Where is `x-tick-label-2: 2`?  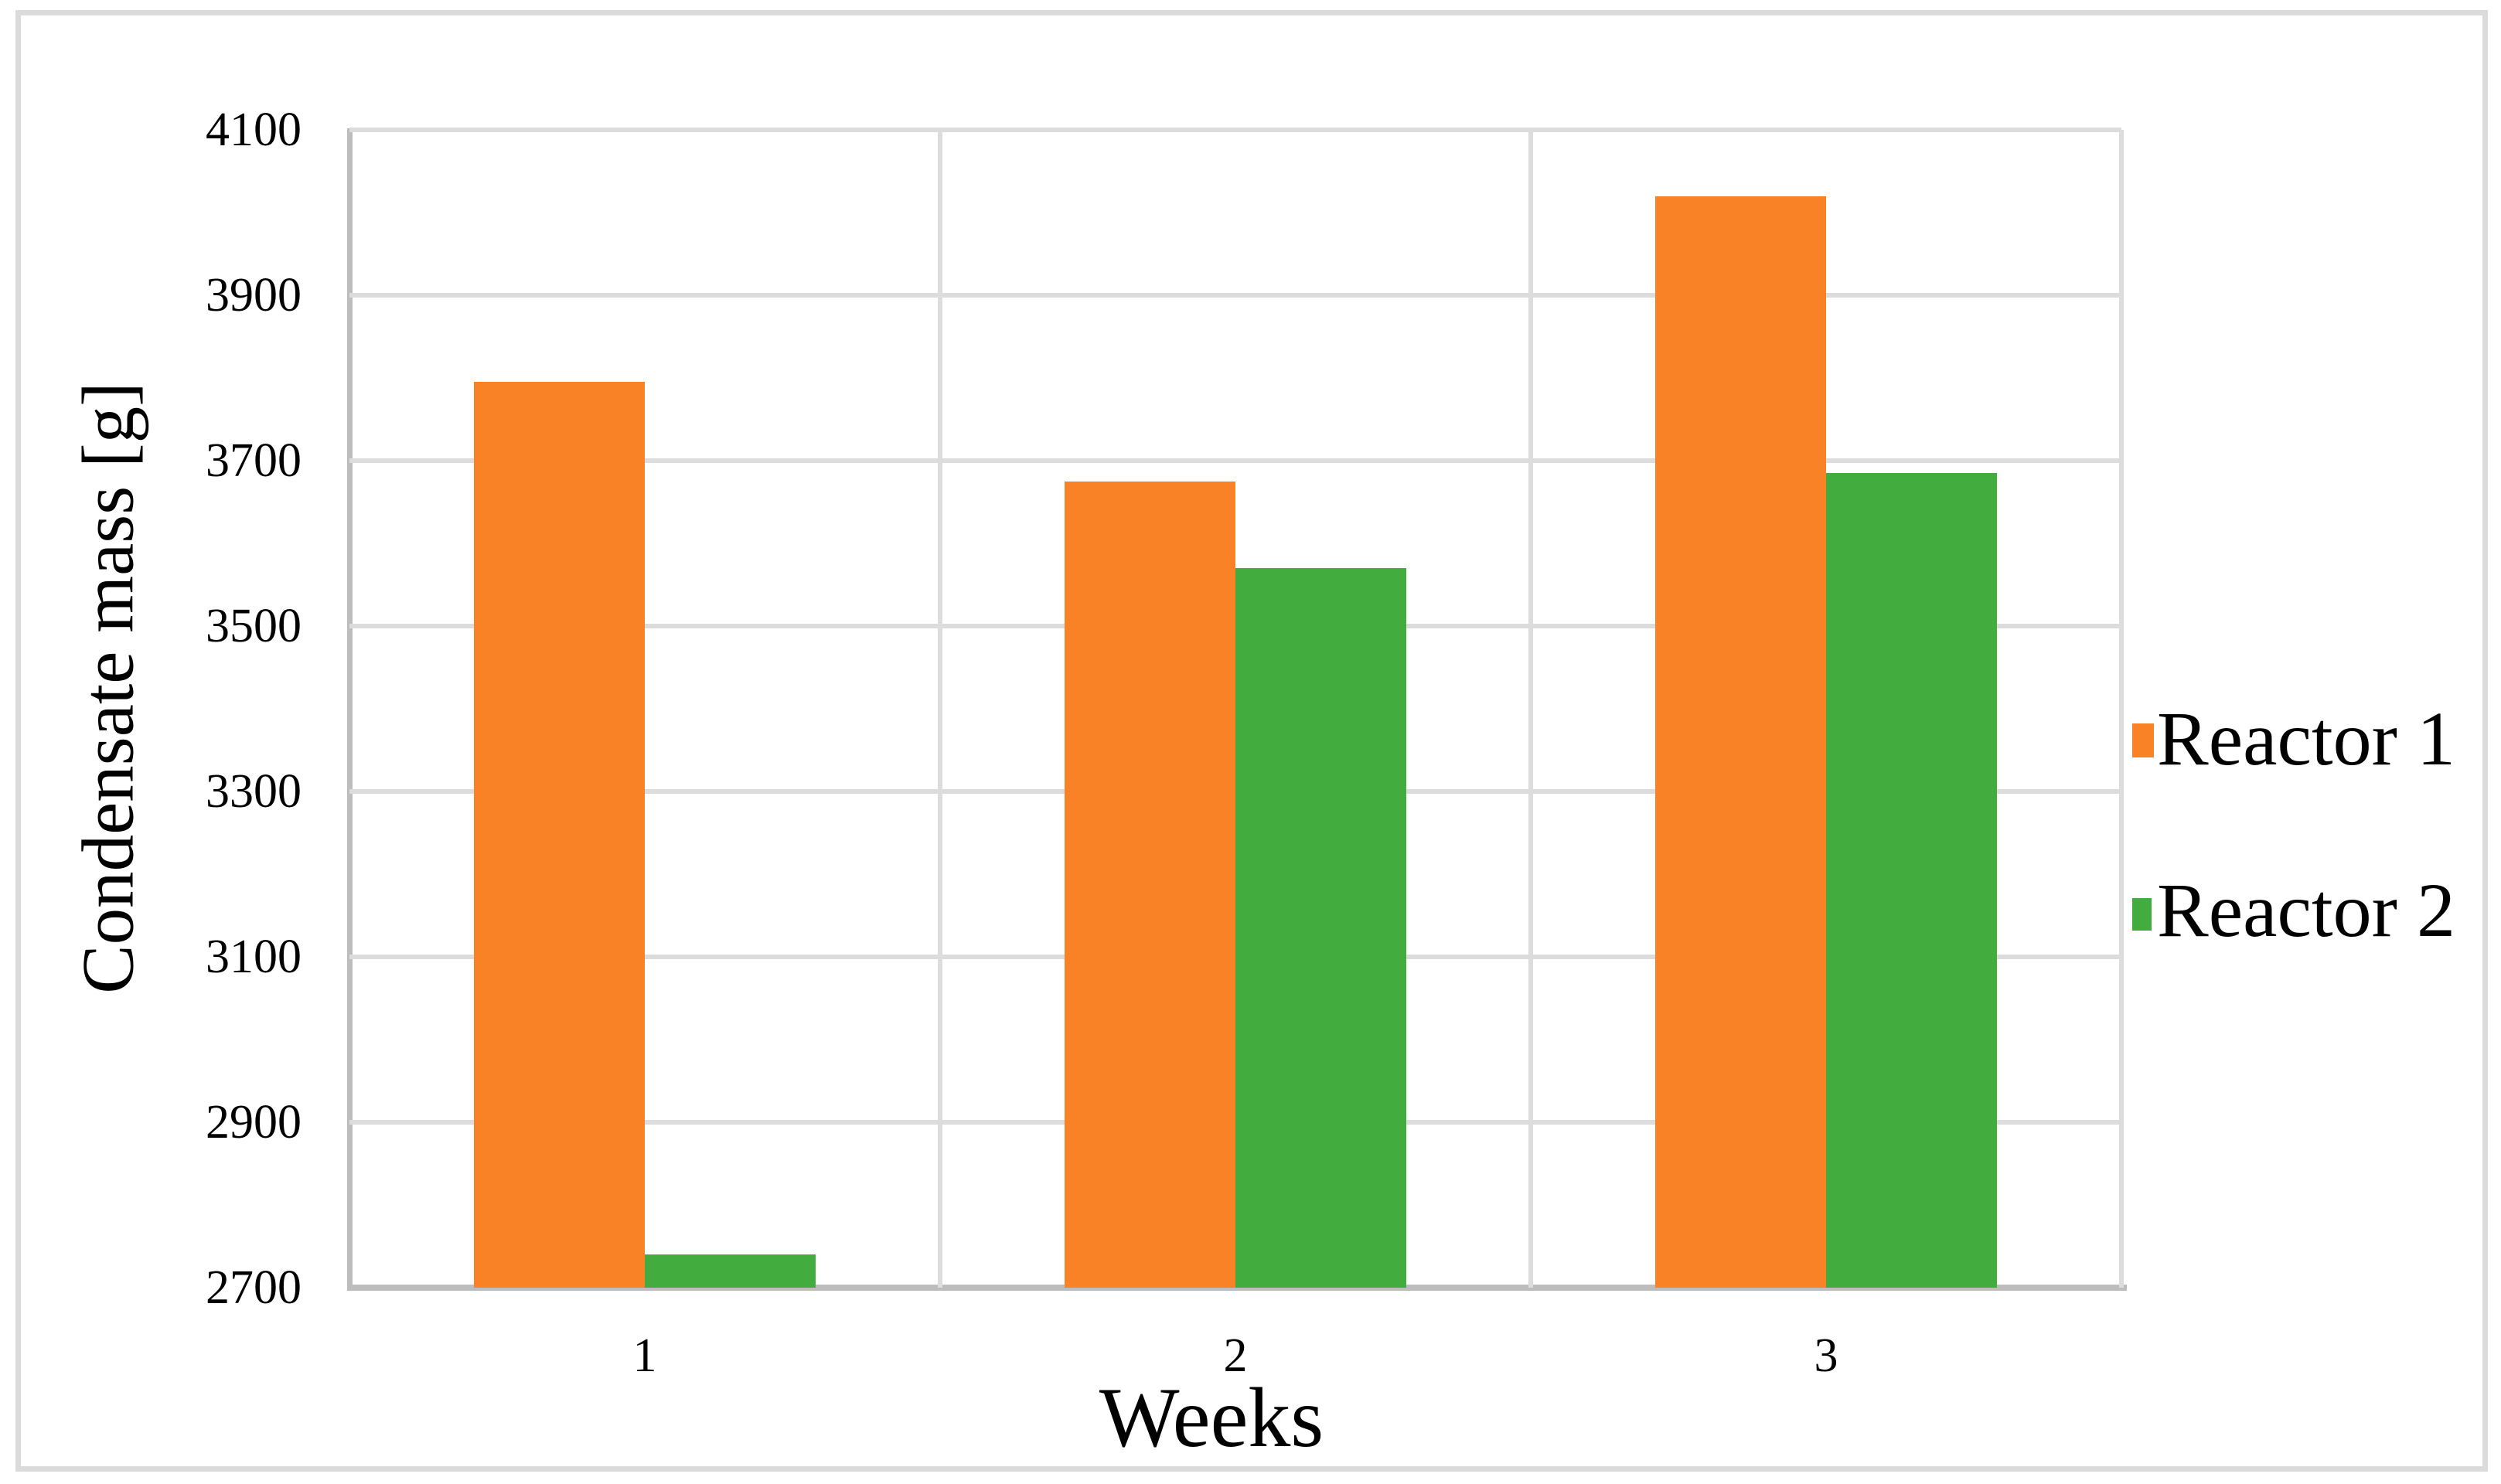
x-tick-label-2: 2 is located at coordinates (1235, 1355).